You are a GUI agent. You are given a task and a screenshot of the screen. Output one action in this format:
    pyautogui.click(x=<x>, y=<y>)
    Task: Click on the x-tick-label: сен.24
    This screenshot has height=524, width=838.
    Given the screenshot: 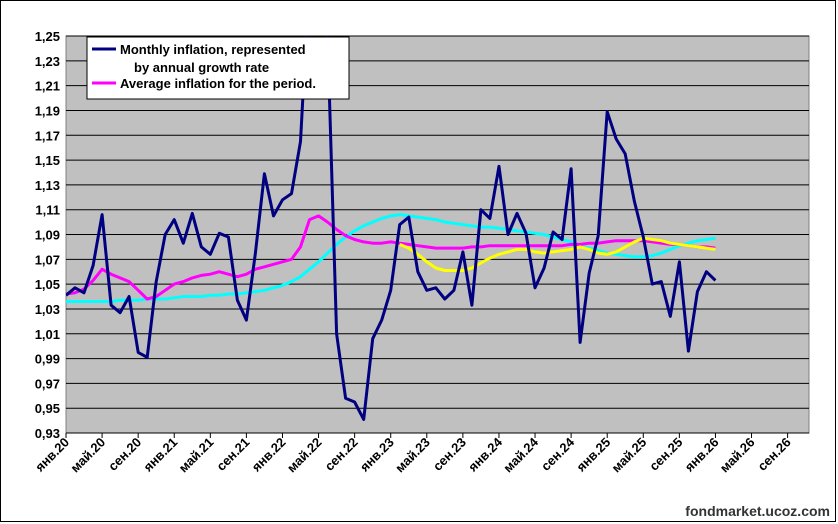 What is the action you would take?
    pyautogui.click(x=558, y=454)
    